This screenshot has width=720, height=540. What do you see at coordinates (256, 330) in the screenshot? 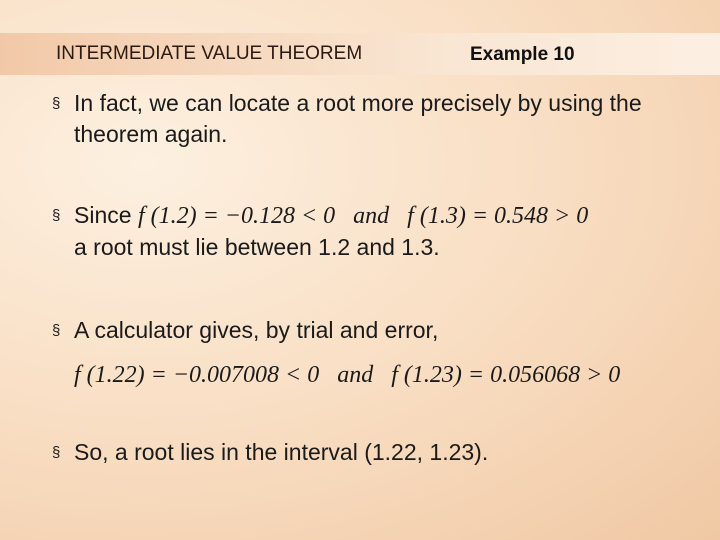
I see `bullet-text: A calculator gives, by trial and error,` at bounding box center [256, 330].